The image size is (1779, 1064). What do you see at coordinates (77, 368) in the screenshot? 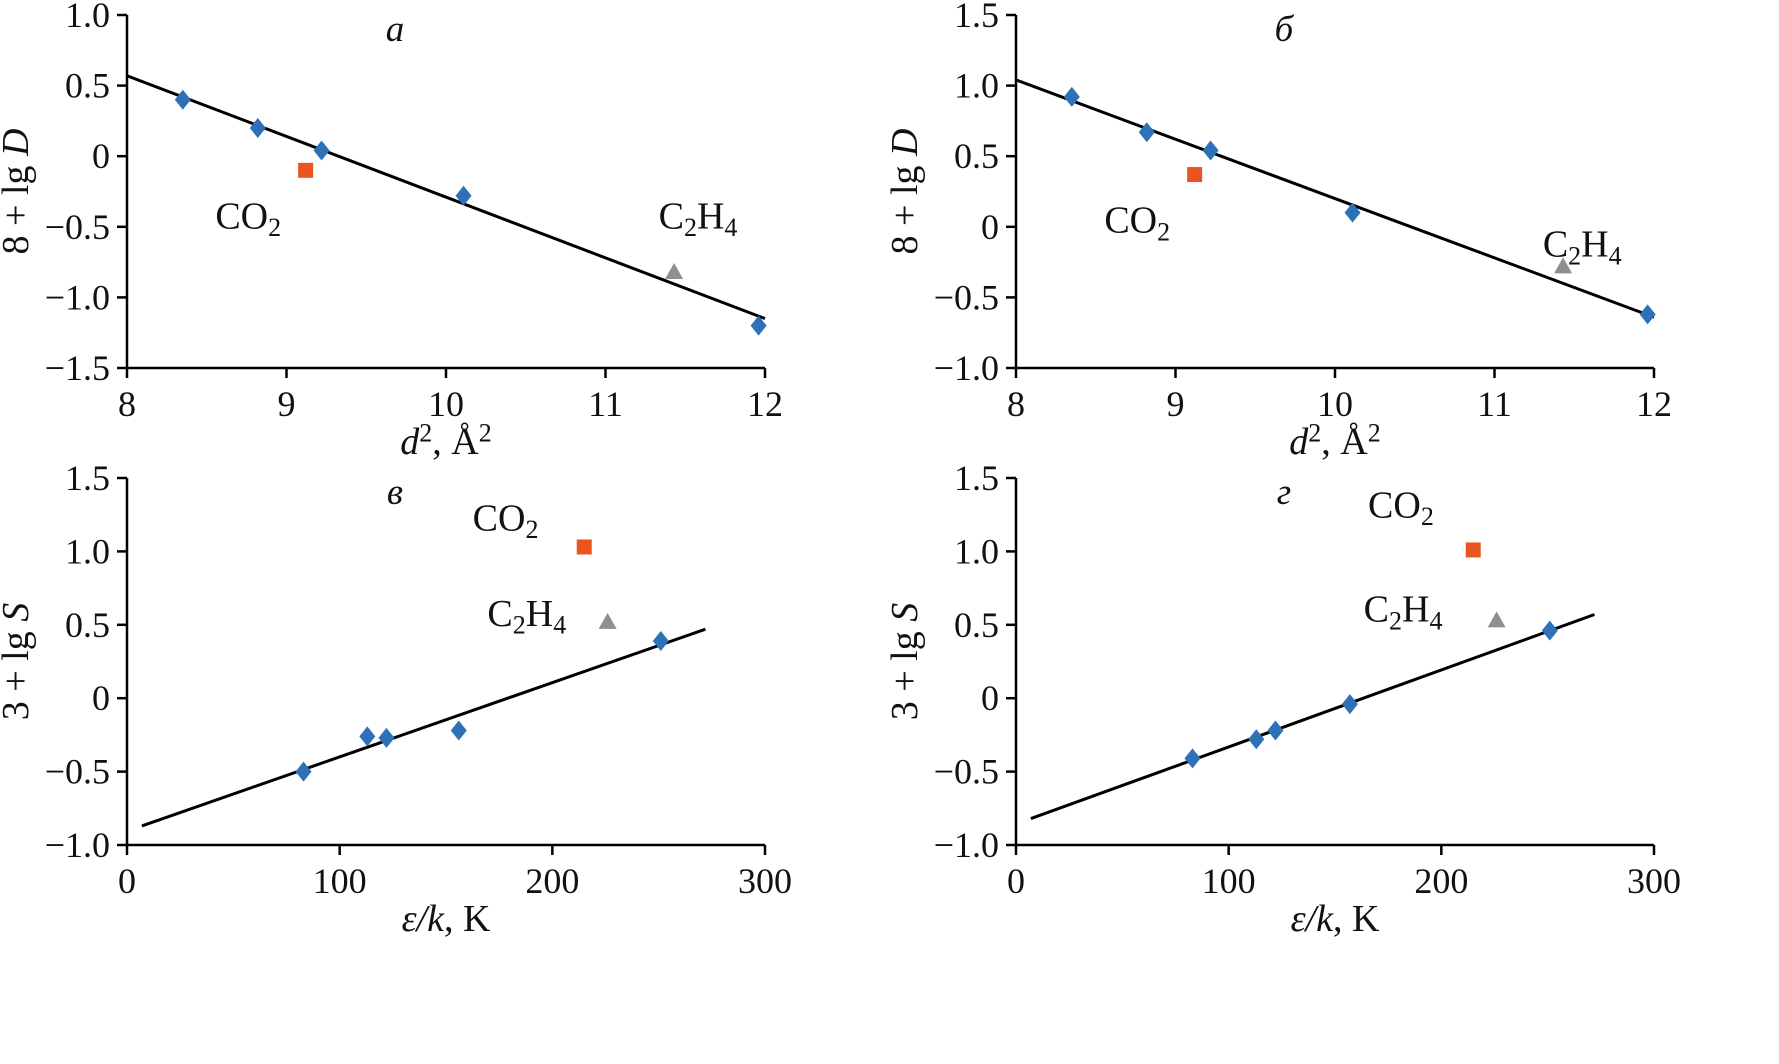
I see `y-tick-label: −1.5` at bounding box center [77, 368].